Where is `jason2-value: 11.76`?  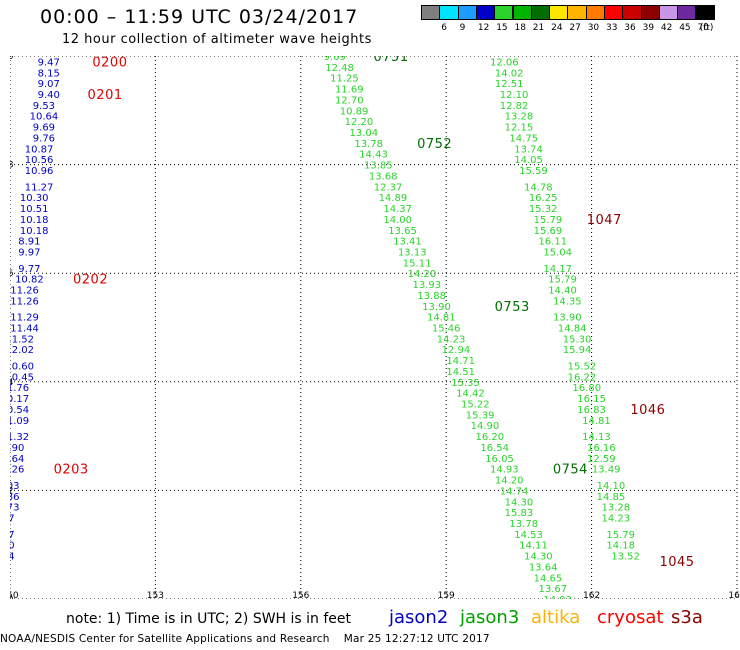 jason2-value: 11.76 is located at coordinates (19, 388).